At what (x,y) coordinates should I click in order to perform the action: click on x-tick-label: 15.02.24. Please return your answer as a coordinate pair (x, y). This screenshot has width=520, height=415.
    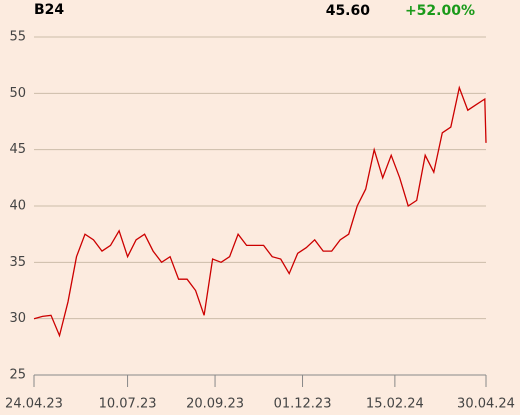
    Looking at the image, I should click on (395, 404).